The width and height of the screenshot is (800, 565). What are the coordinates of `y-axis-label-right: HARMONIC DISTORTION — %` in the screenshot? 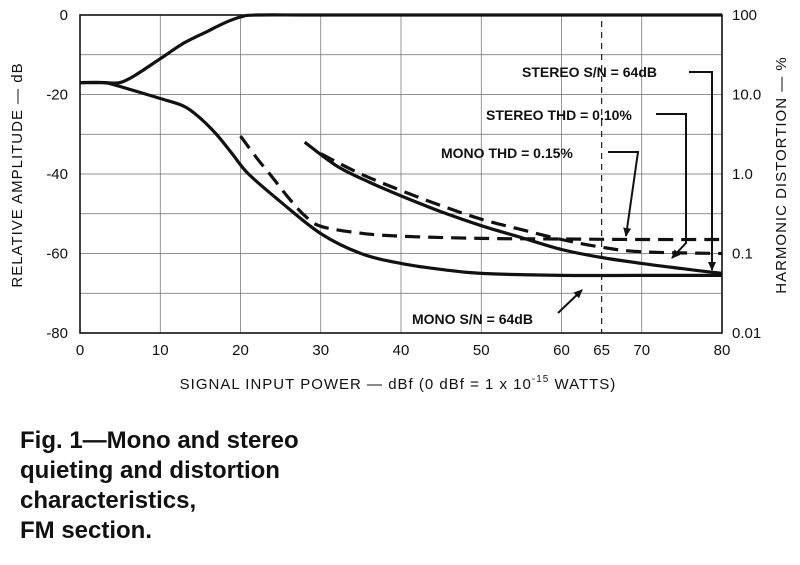 It's located at (781, 174).